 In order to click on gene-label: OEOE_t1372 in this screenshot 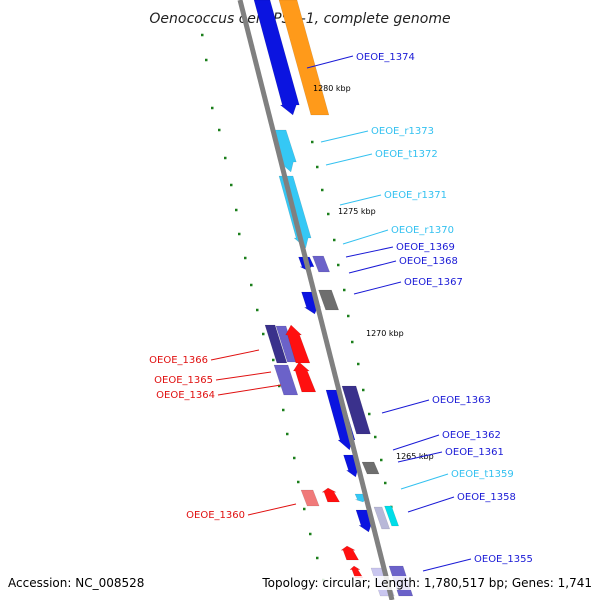, I will do `click(406, 154)`.